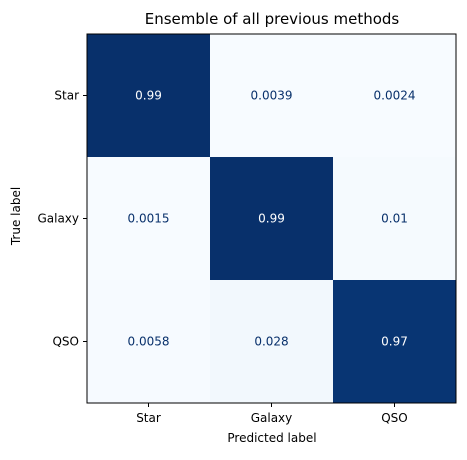  What do you see at coordinates (272, 418) in the screenshot?
I see `x-tick-label-1: Galaxy` at bounding box center [272, 418].